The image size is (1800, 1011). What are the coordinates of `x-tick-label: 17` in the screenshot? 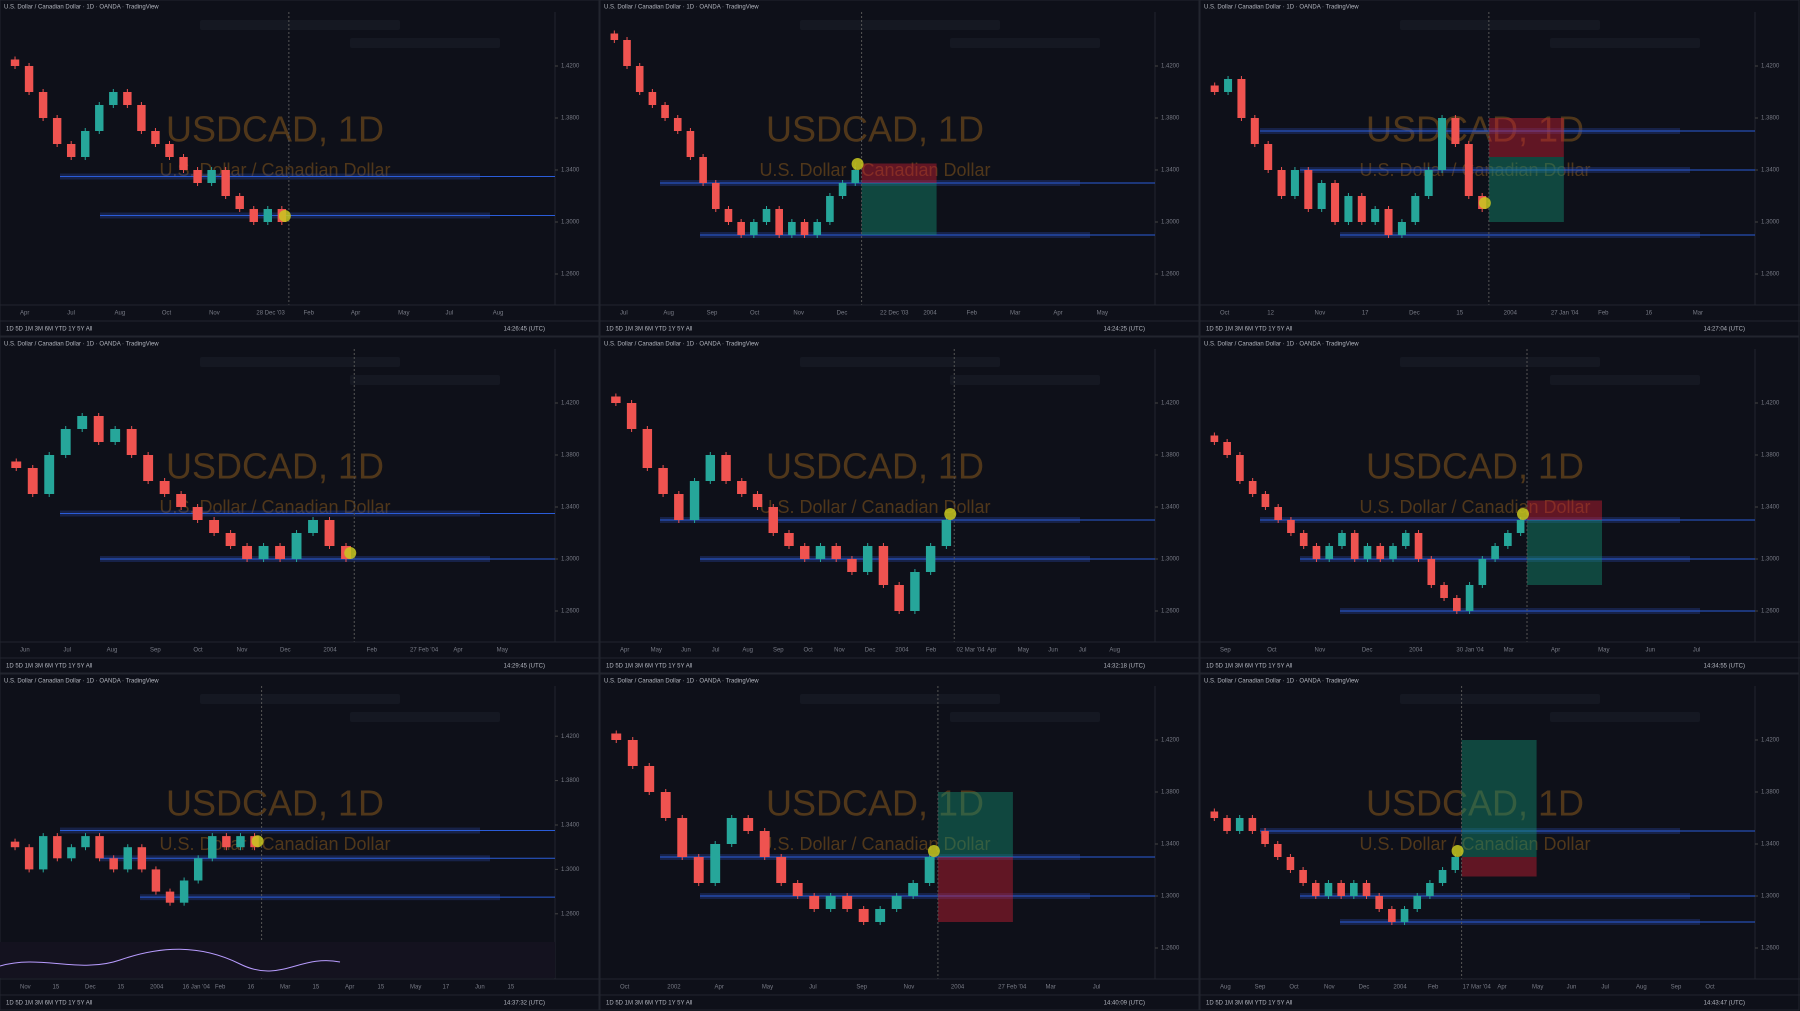 It's located at (446, 988).